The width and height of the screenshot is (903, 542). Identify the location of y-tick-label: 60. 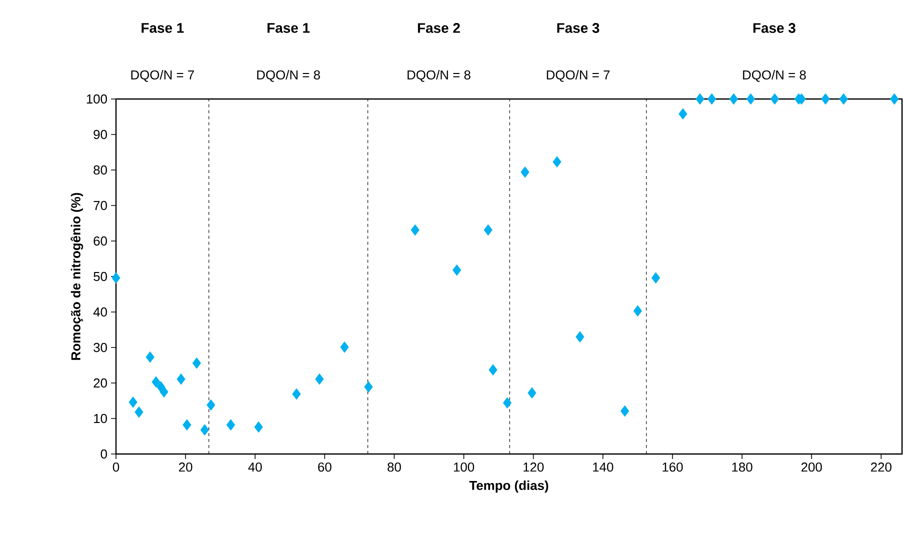
(100, 241).